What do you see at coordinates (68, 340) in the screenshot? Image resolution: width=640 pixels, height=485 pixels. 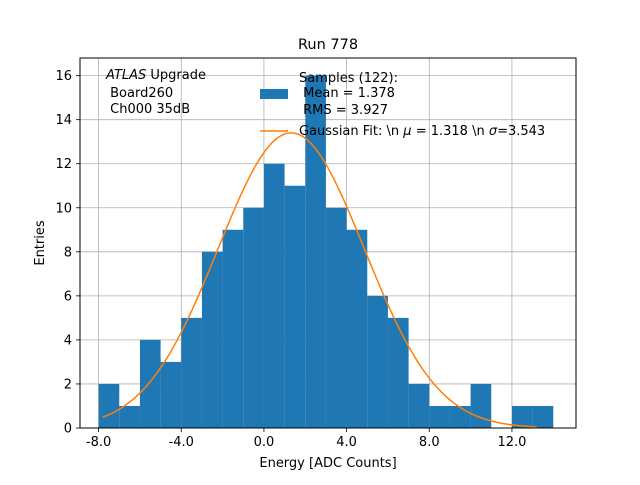 I see `y-tick-label: 4` at bounding box center [68, 340].